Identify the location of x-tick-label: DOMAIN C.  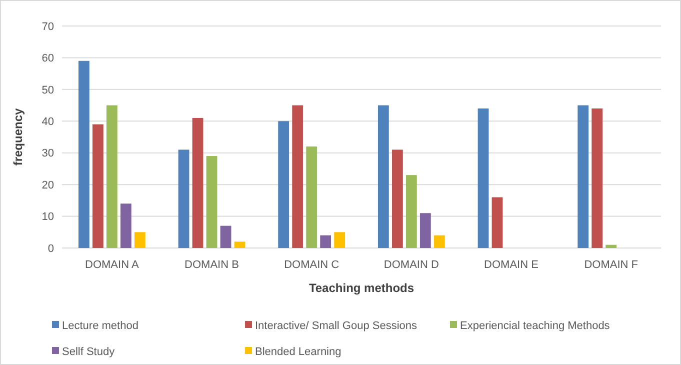
(312, 265).